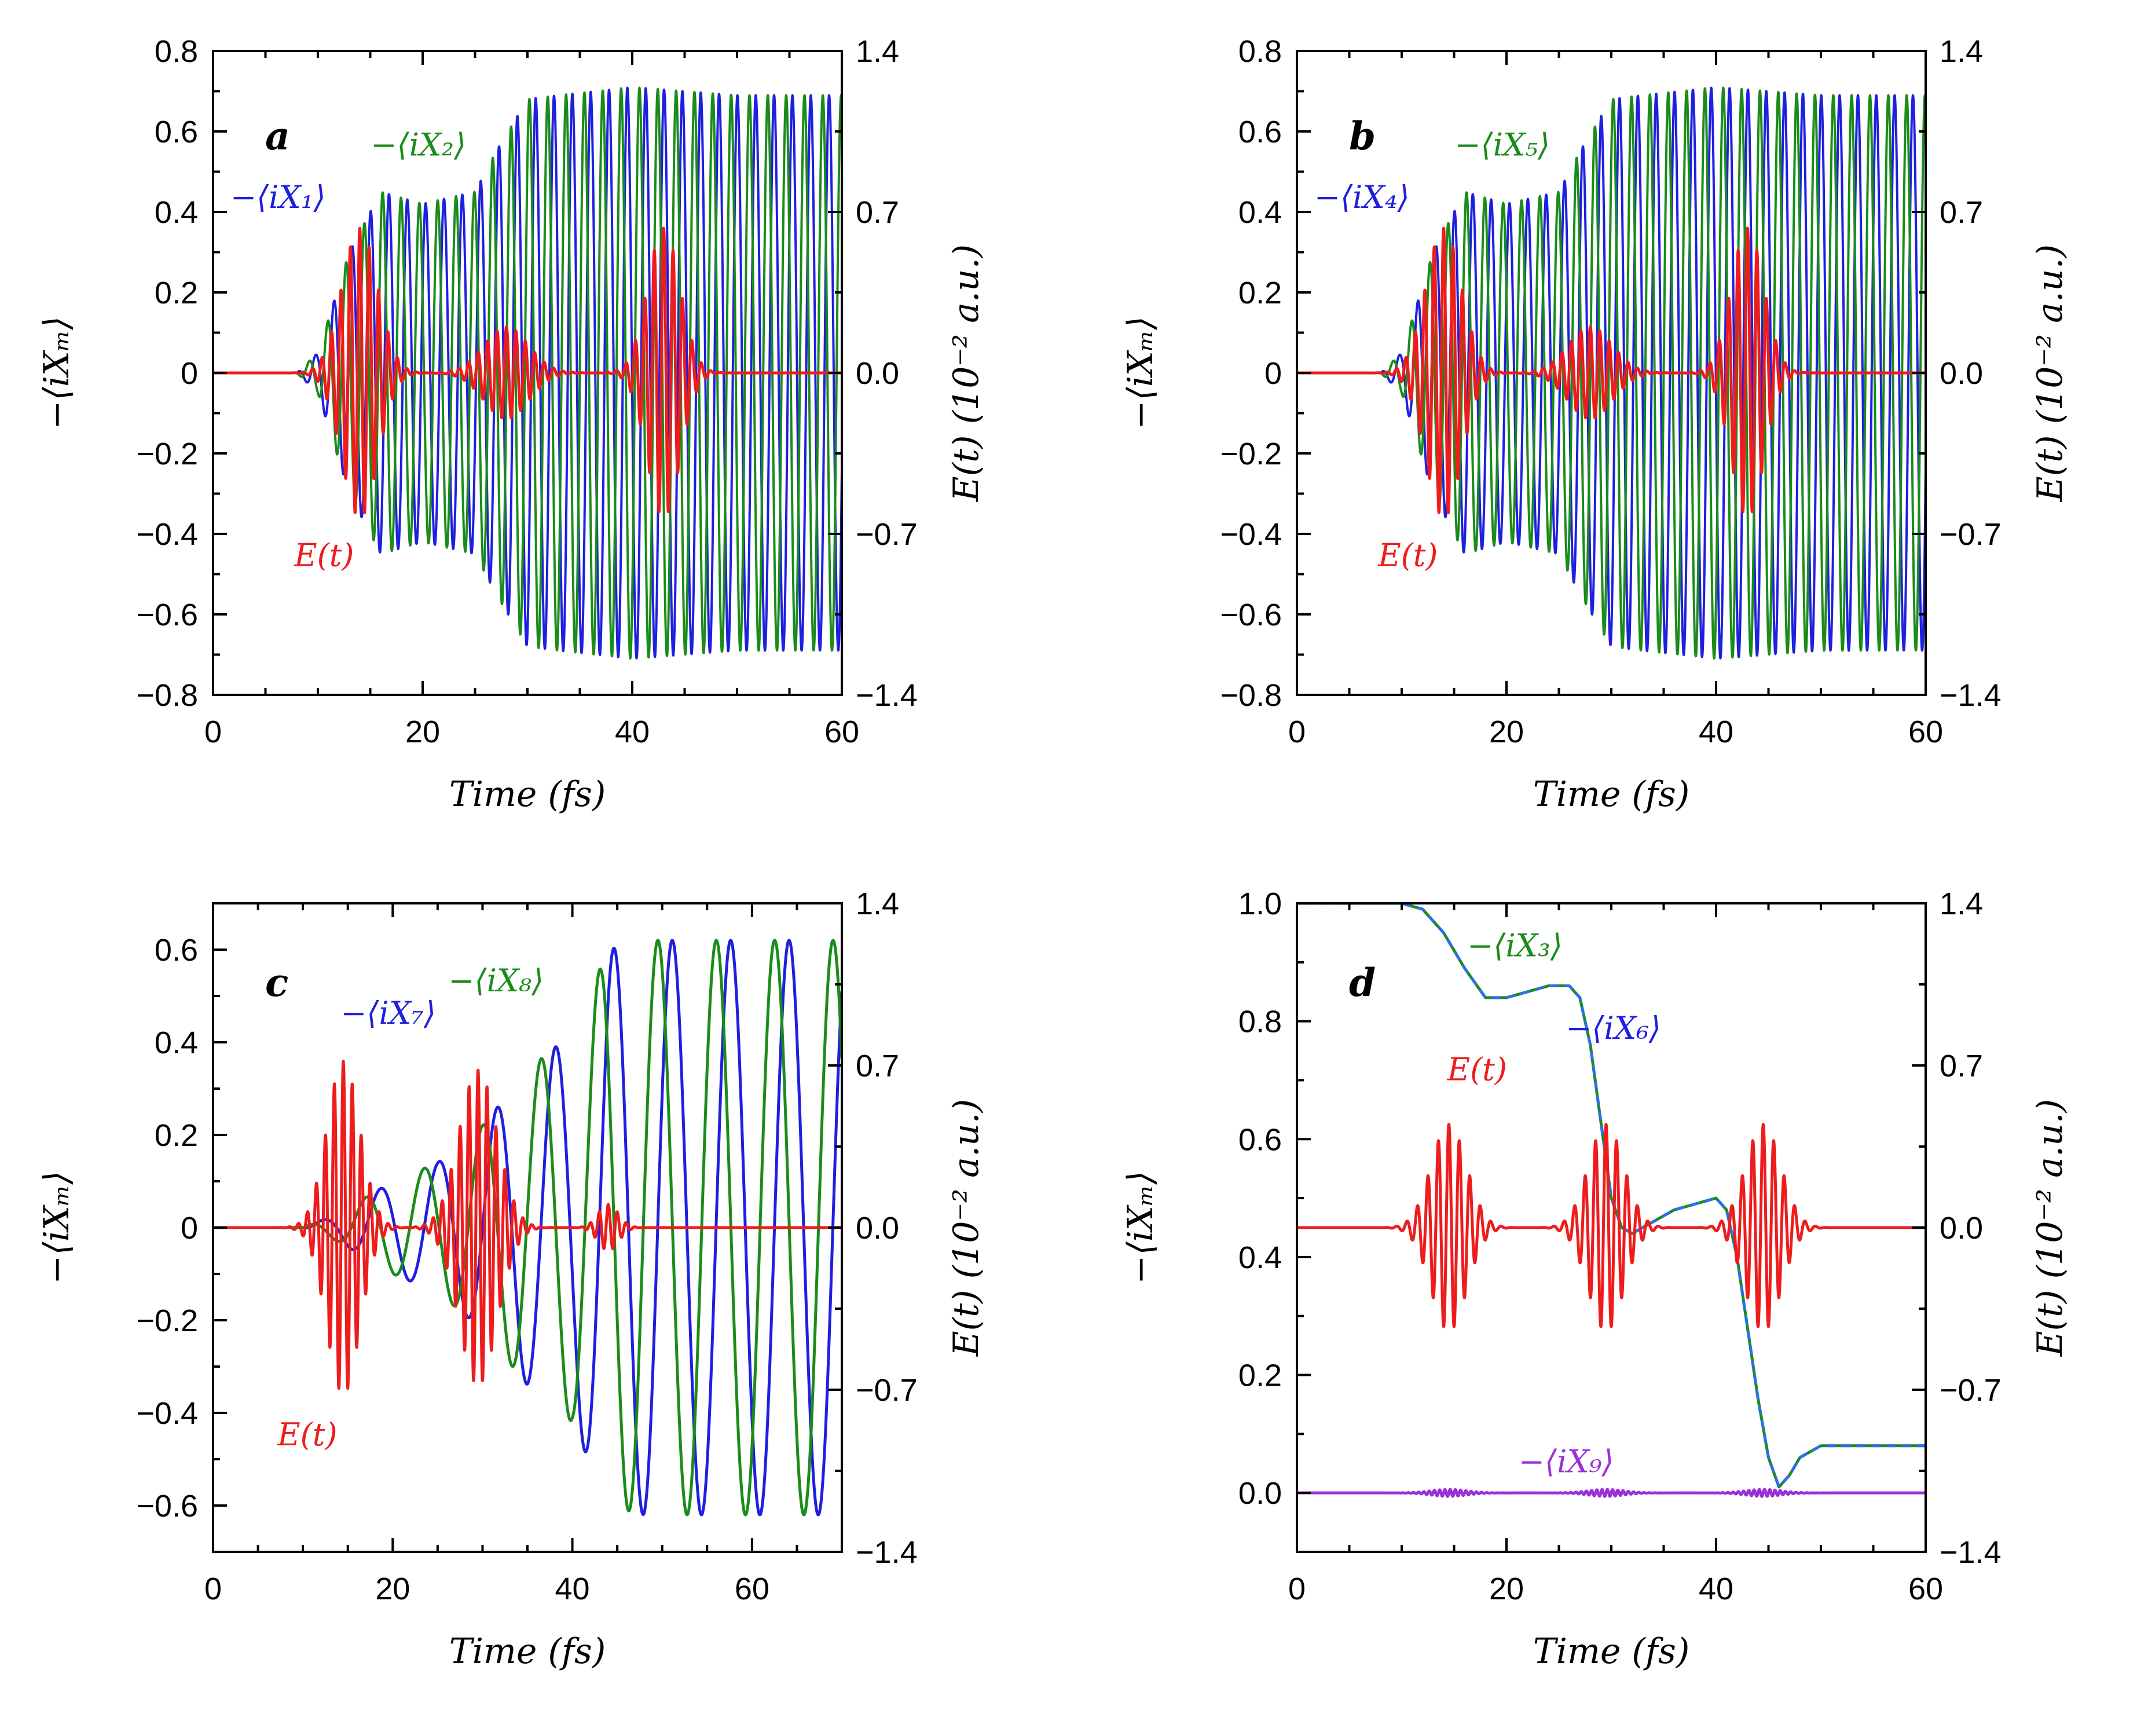 This screenshot has width=2148, height=1736. I want to click on y2-axis-title-a: E(t) (10⁻² a.u.), so click(966, 373).